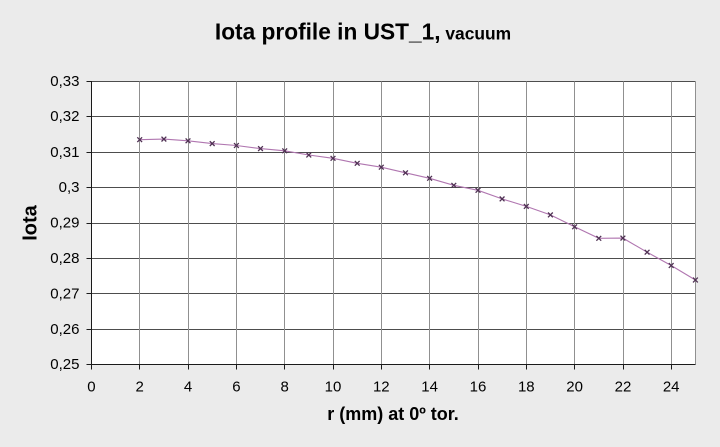  What do you see at coordinates (64, 294) in the screenshot?
I see `svg-text: 0,27` at bounding box center [64, 294].